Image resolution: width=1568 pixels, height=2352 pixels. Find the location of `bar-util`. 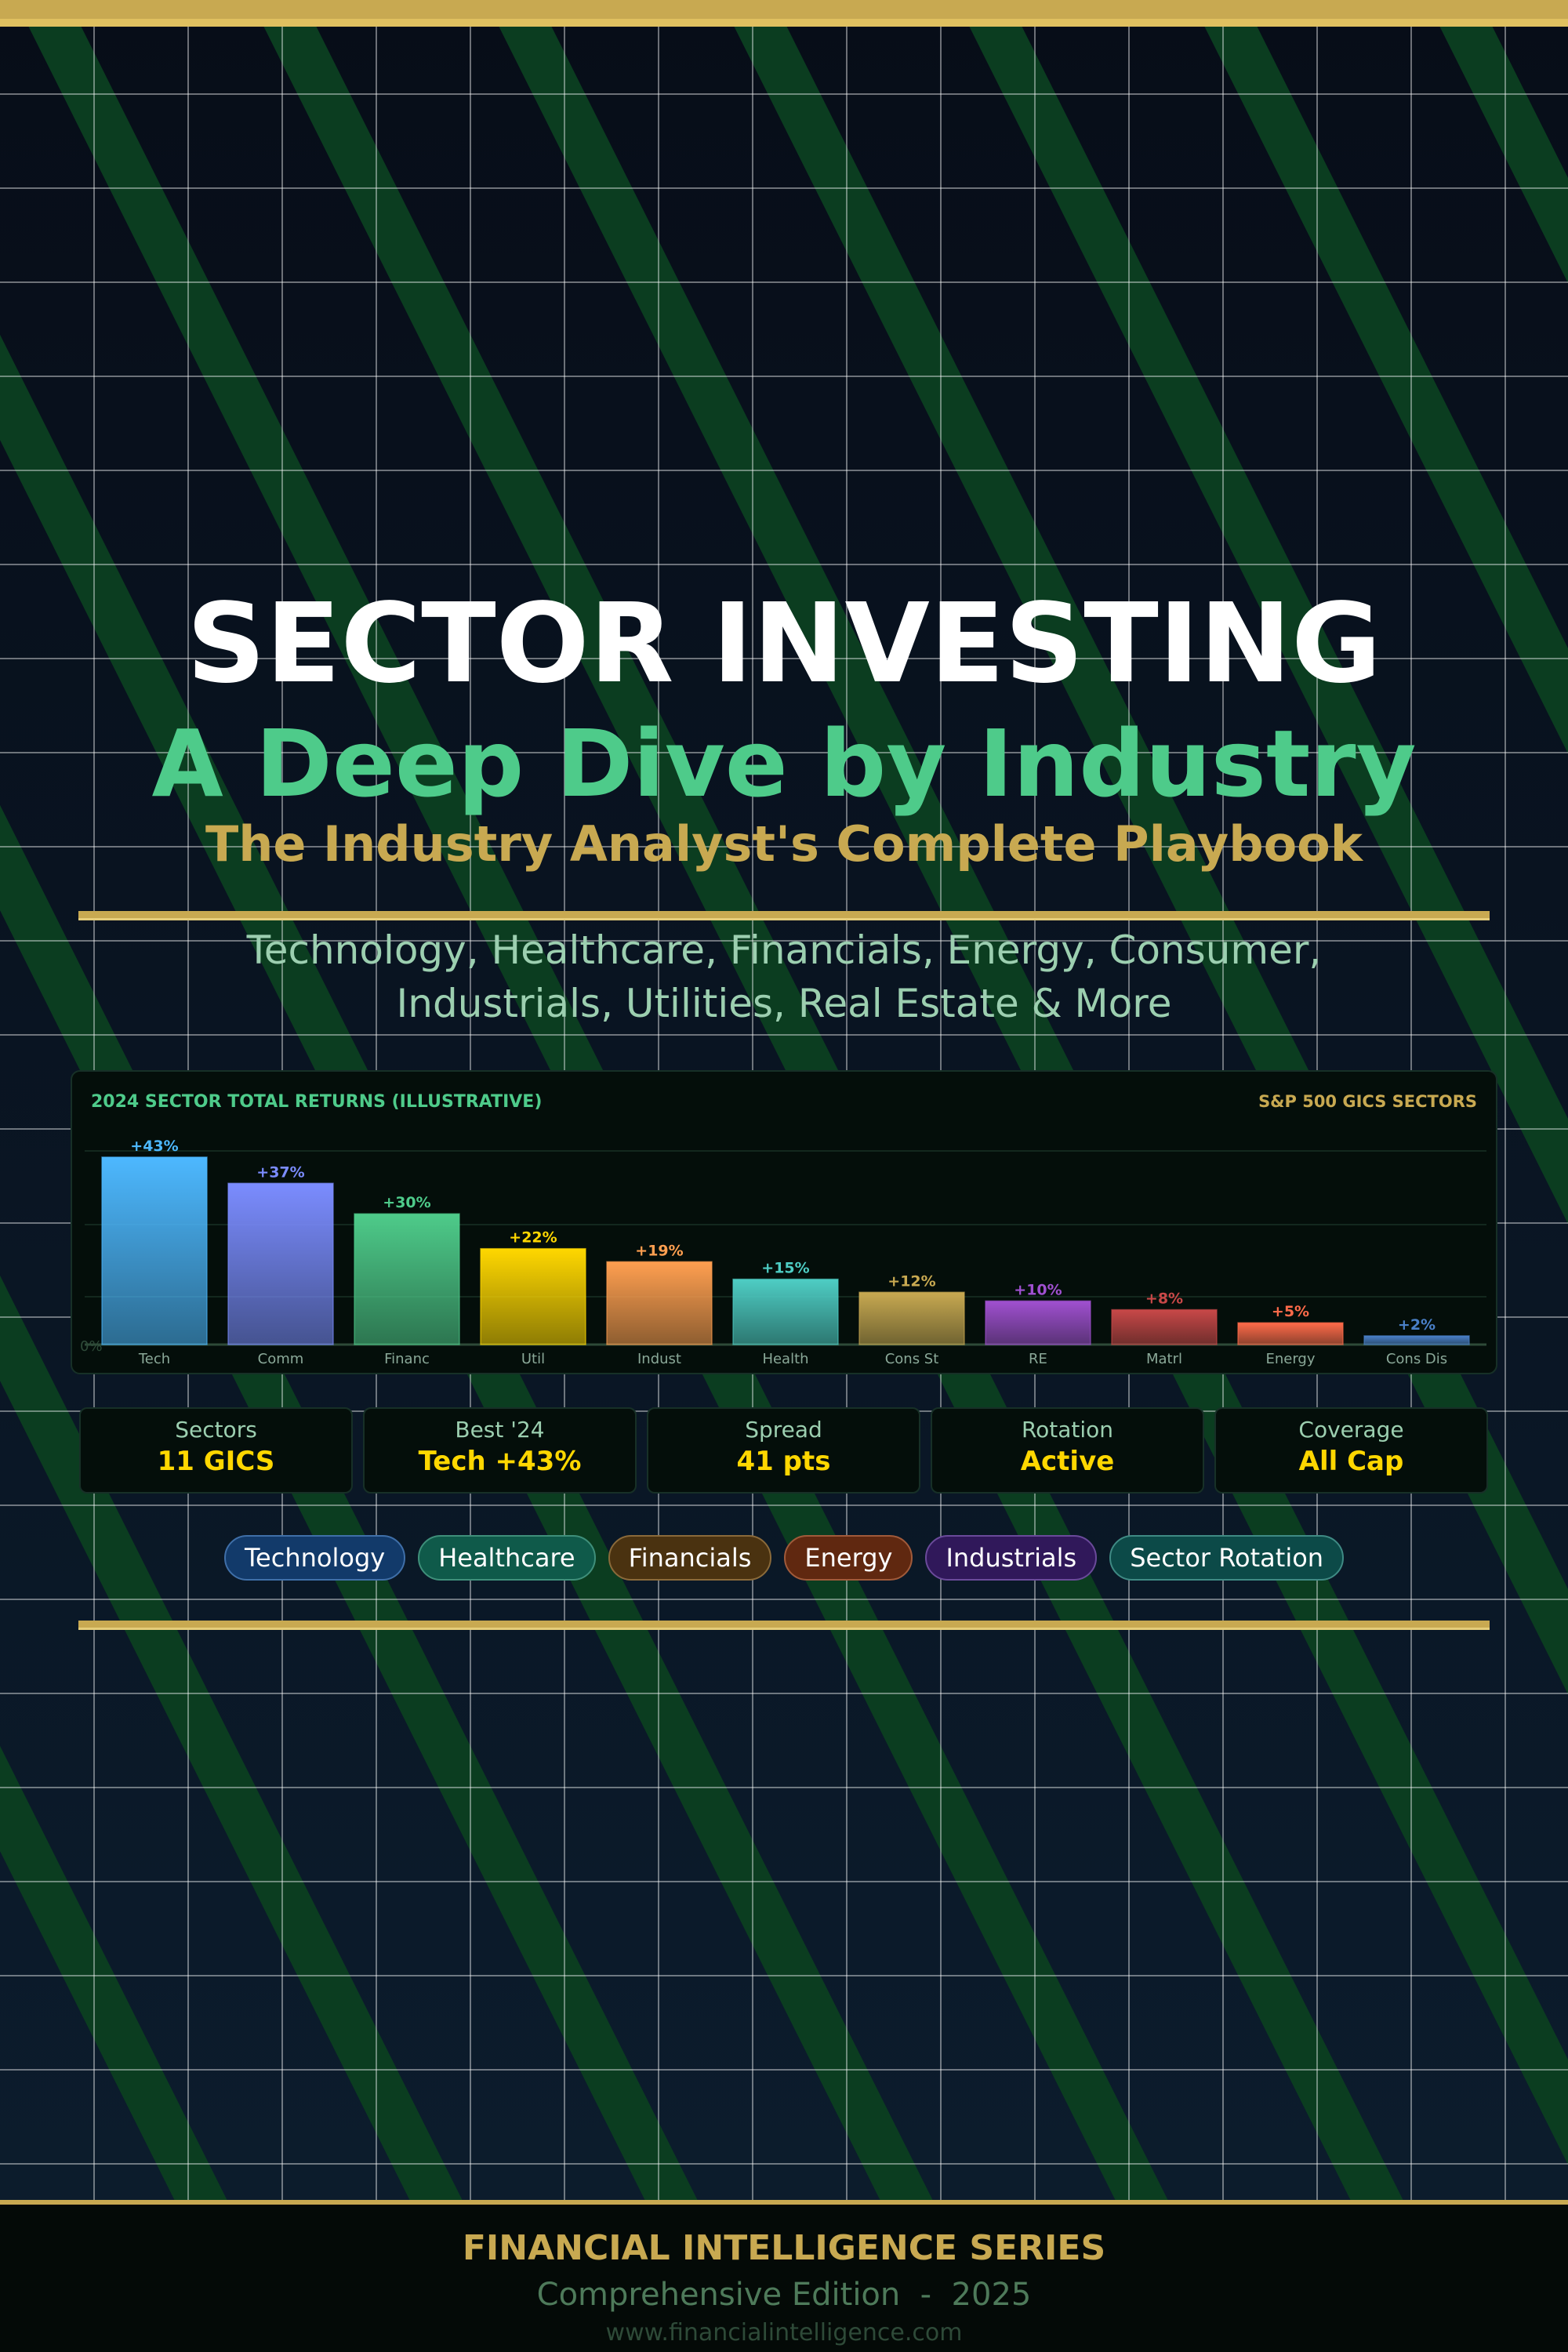

bar-util is located at coordinates (533, 1296).